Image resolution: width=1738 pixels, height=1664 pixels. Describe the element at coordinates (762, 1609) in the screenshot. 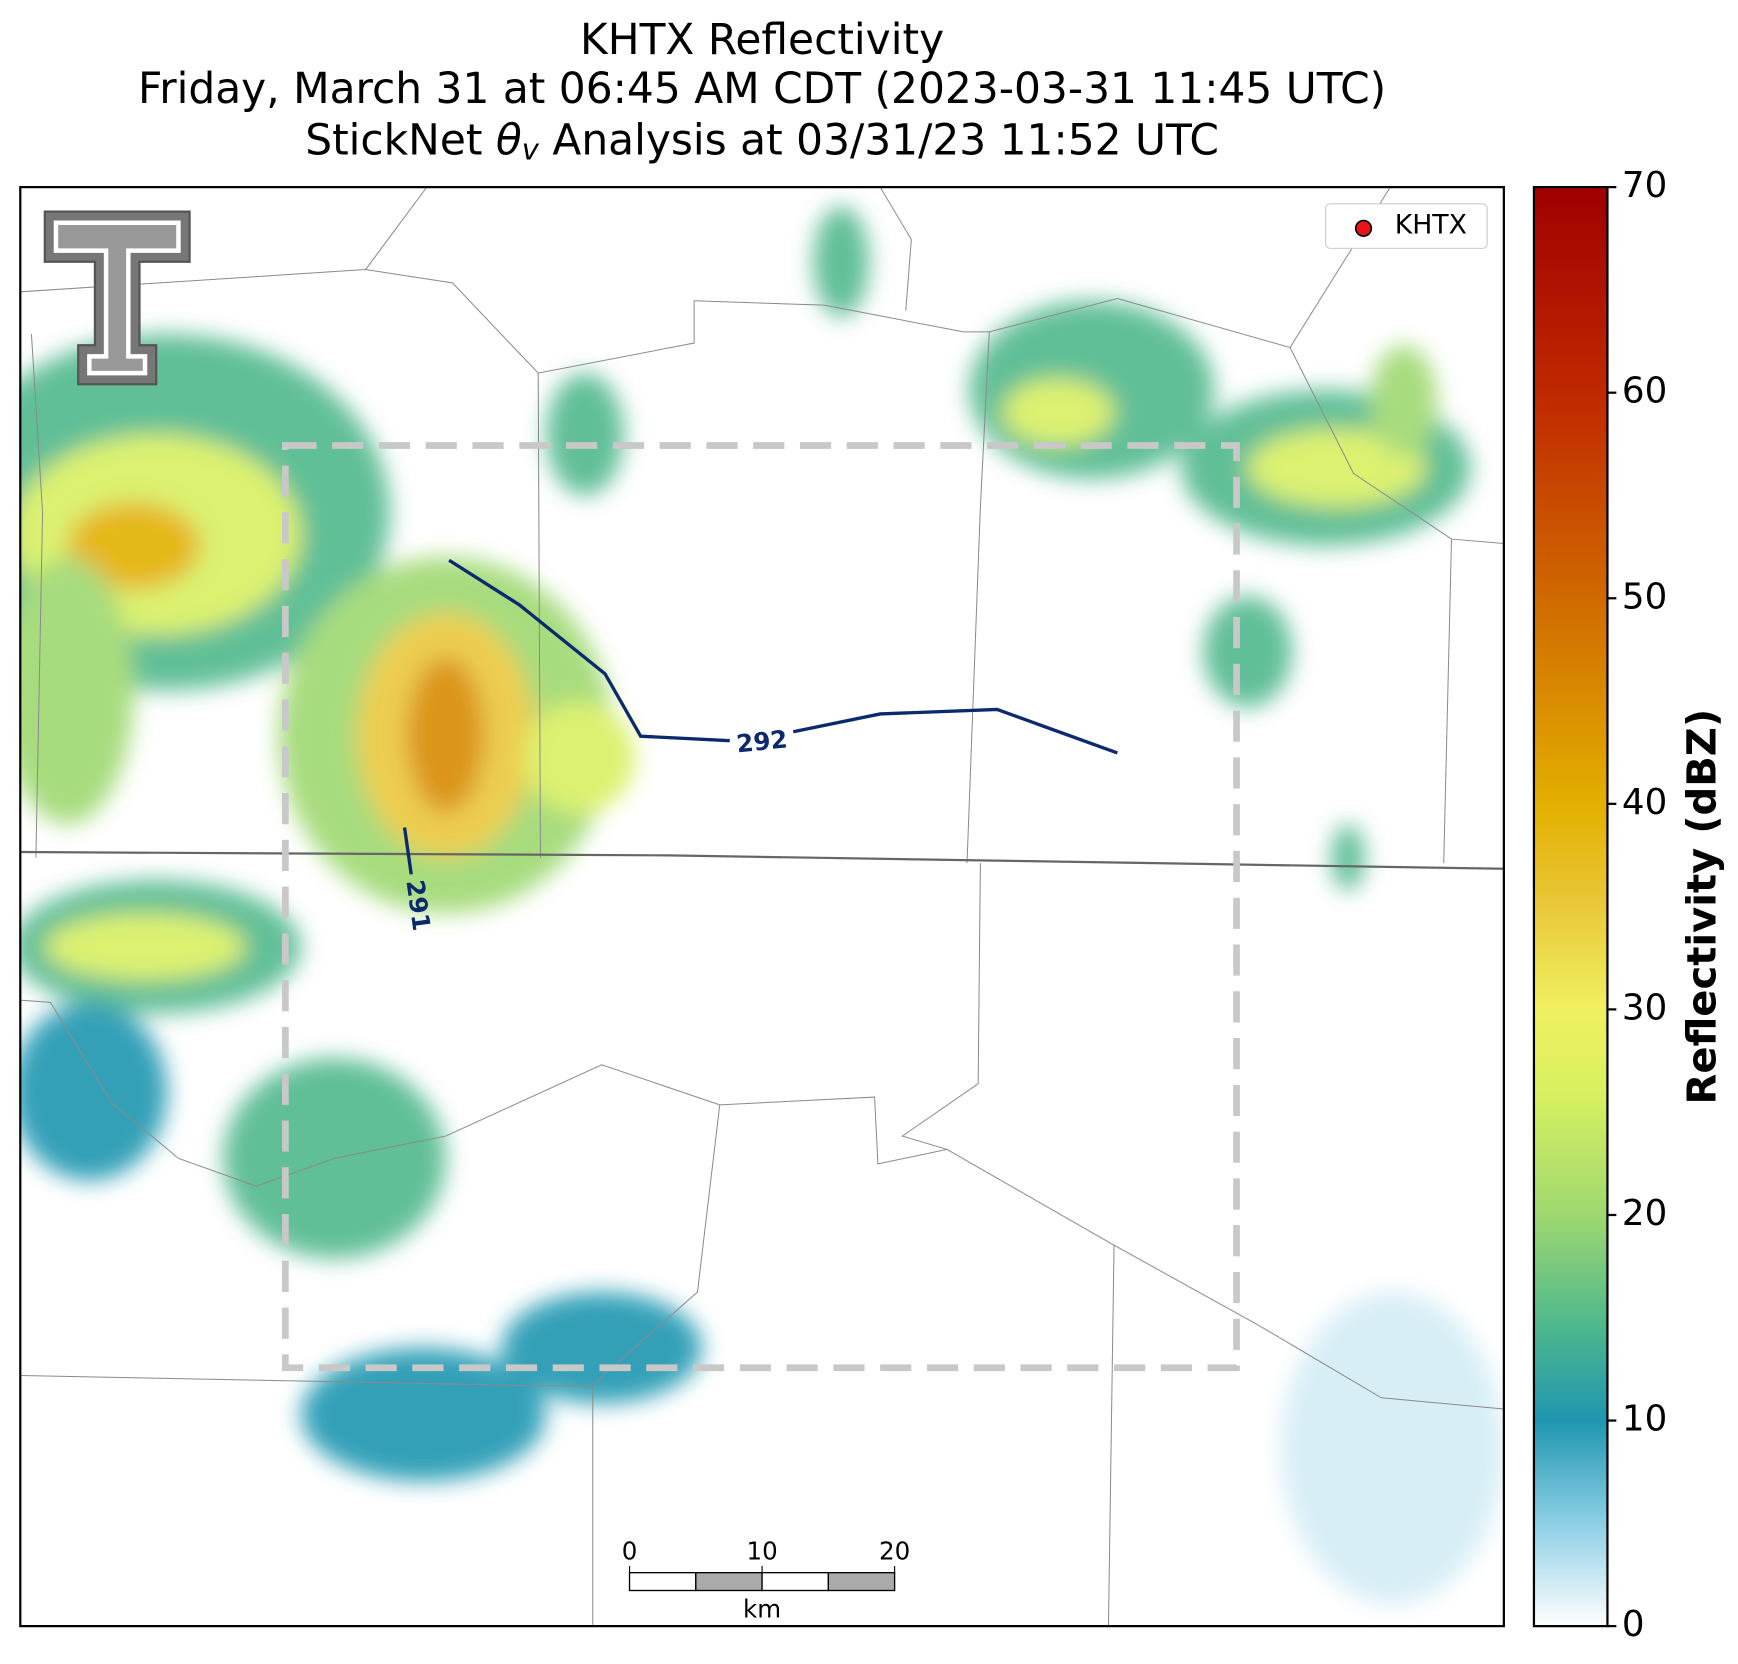

I see `scale-unit: km` at that location.